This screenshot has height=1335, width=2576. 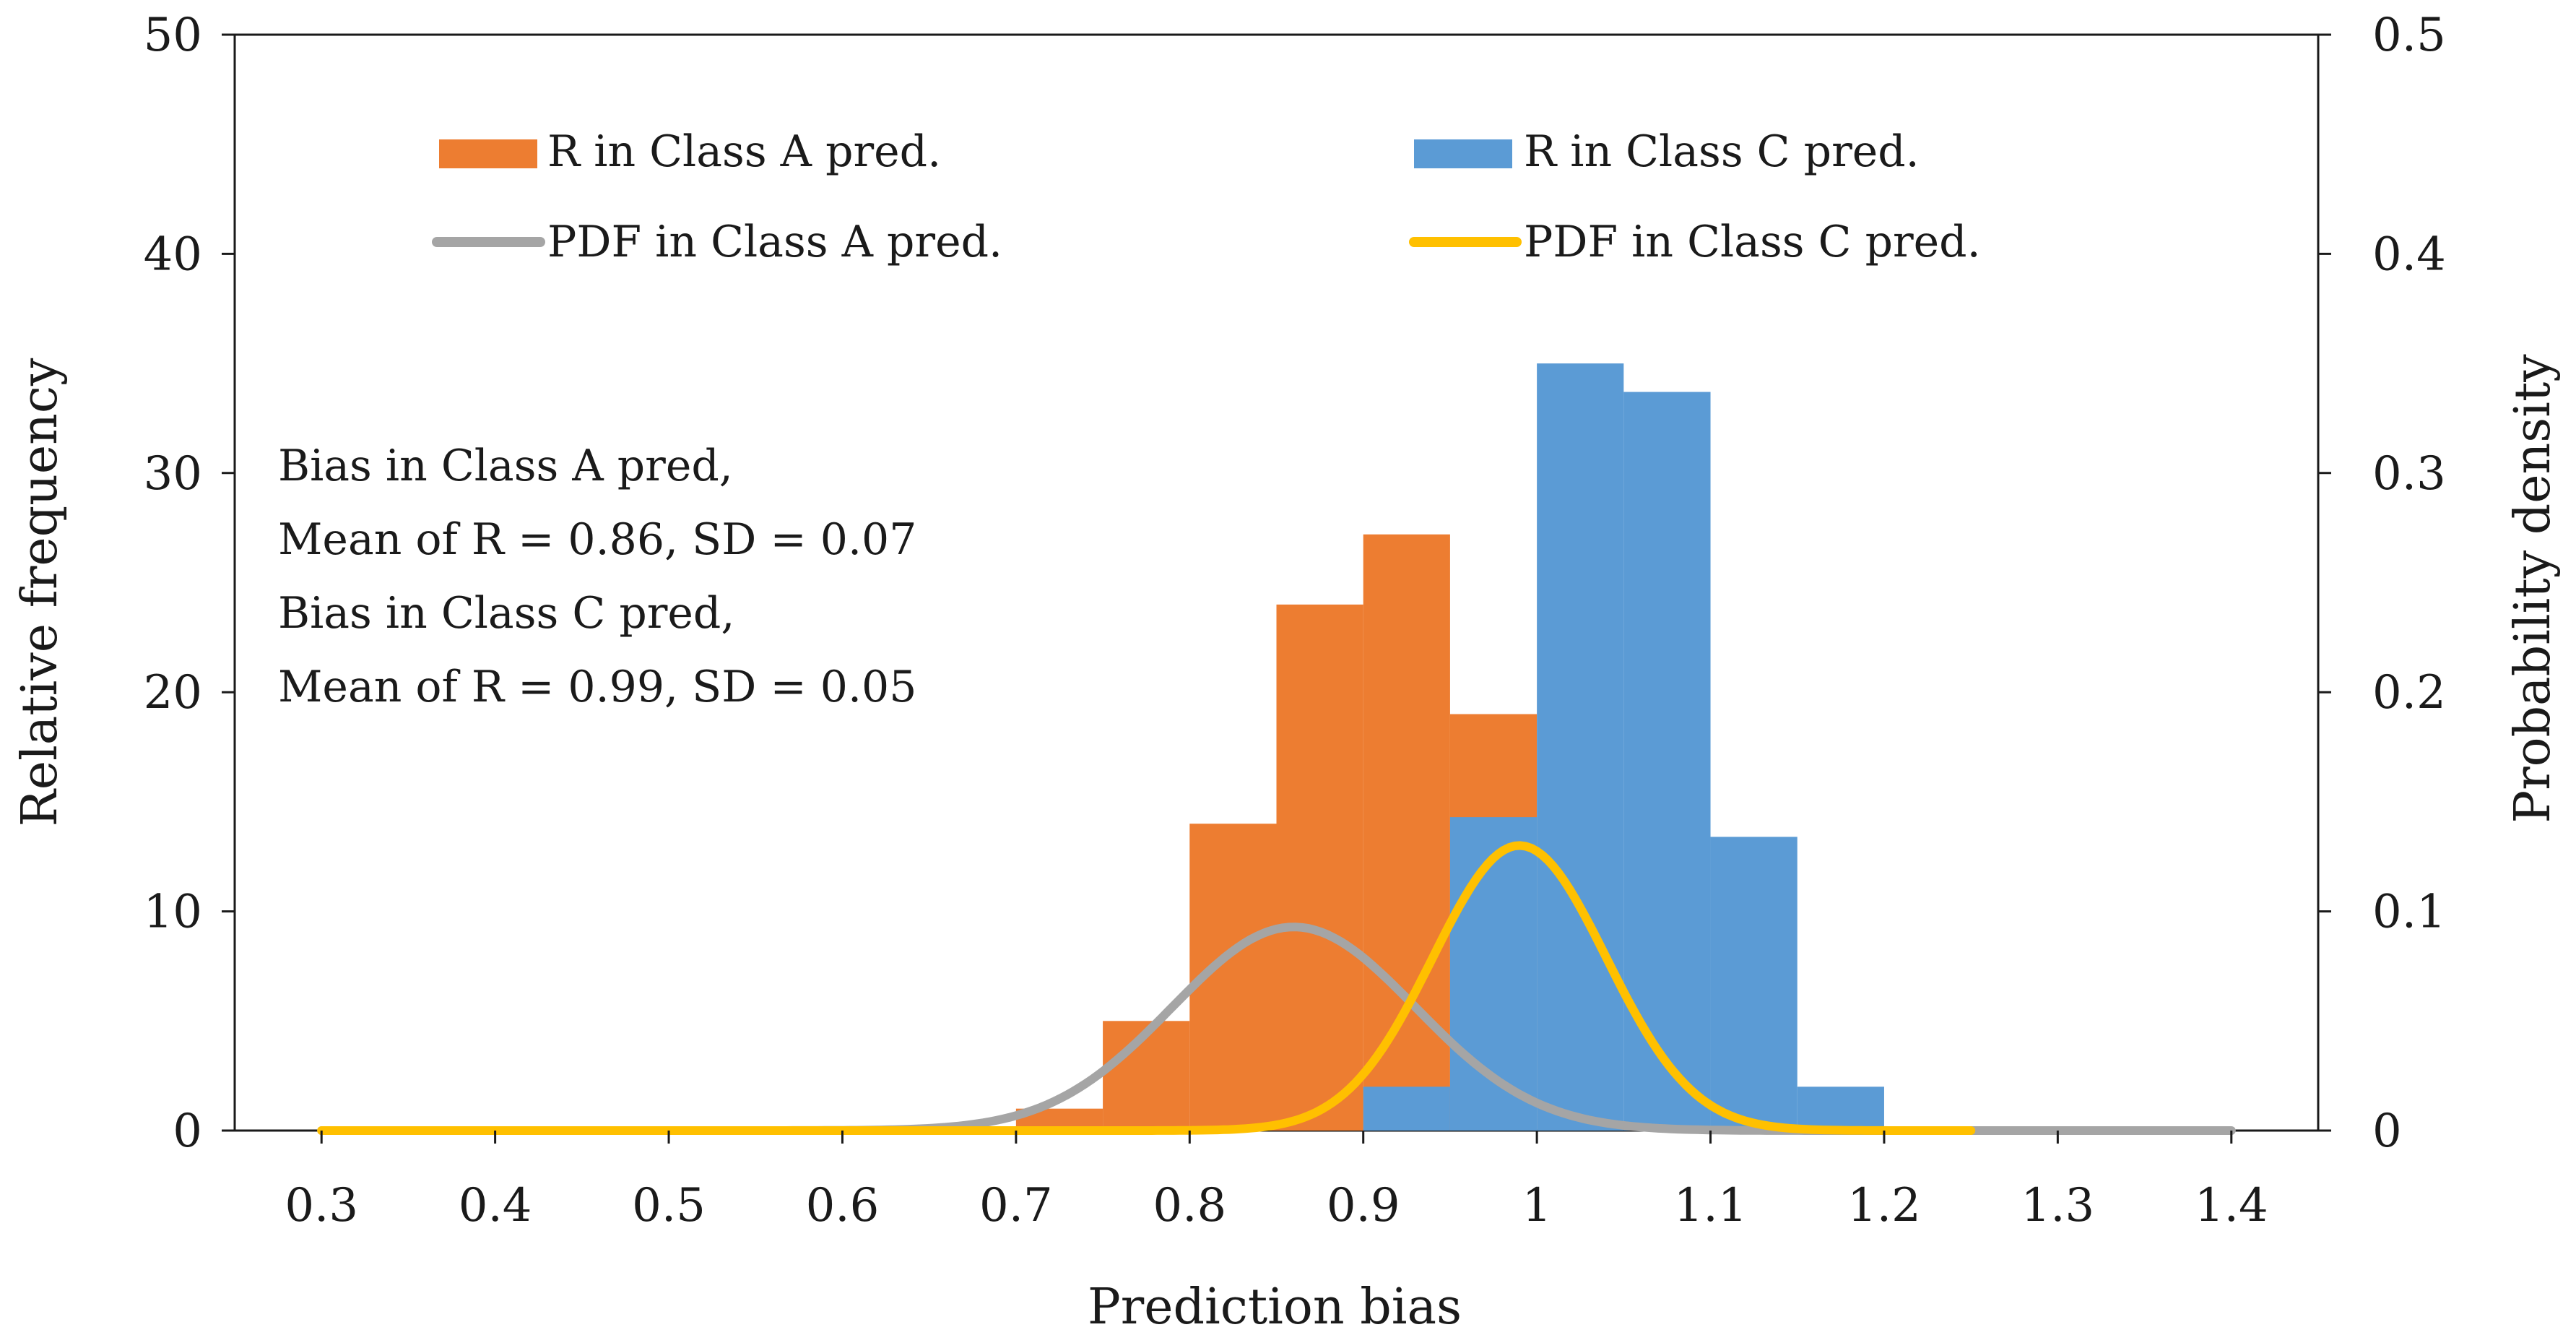 What do you see at coordinates (774, 242) in the screenshot?
I see `legend-label-pdf-class-a: PDF in Class A pred.` at bounding box center [774, 242].